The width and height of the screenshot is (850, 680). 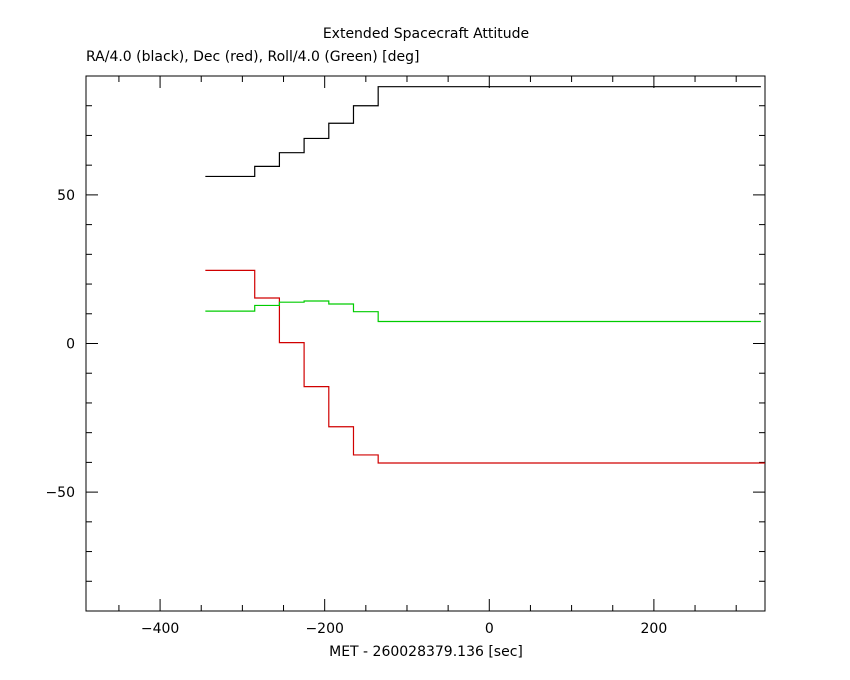 I want to click on x-tick-label: −200, so click(x=324, y=629).